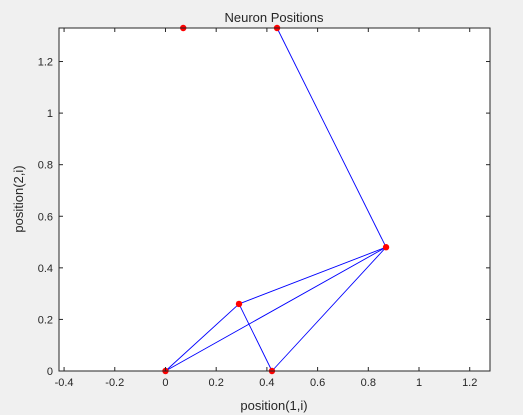 This screenshot has height=415, width=523. Describe the element at coordinates (419, 383) in the screenshot. I see `x-tick-label: 1` at that location.